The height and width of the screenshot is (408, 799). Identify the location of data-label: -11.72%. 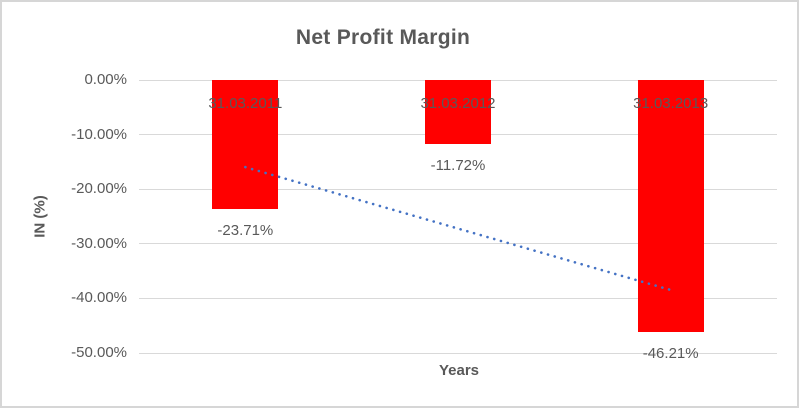
(458, 165).